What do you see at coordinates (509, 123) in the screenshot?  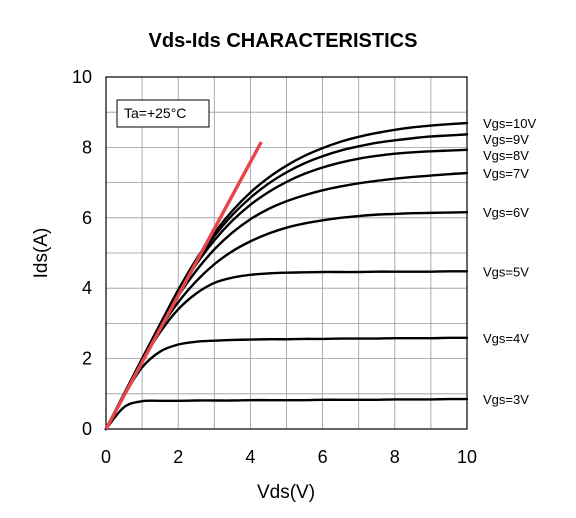 I see `series-label: Vgs=10V` at bounding box center [509, 123].